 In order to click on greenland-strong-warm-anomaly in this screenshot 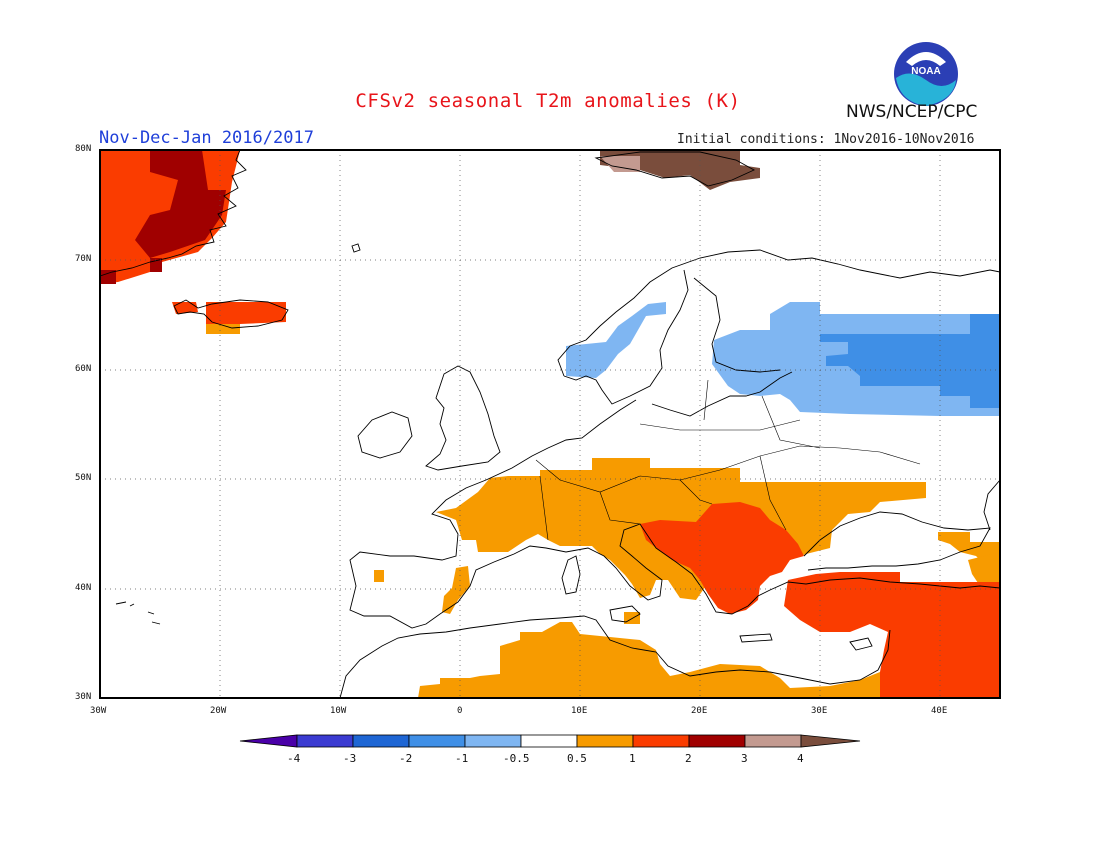, I will do `click(180, 204)`.